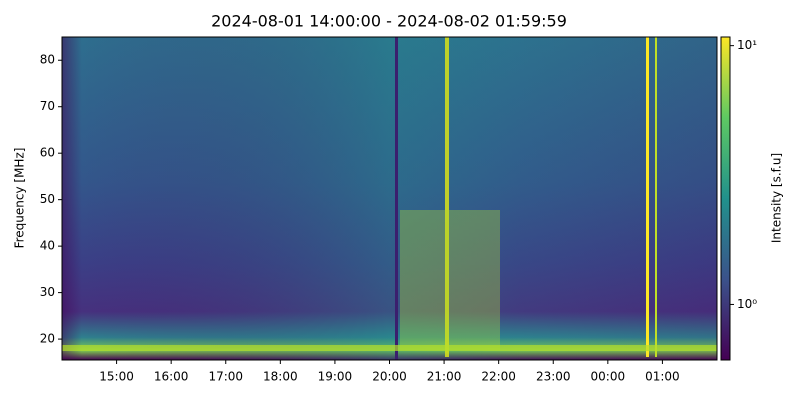  Describe the element at coordinates (498, 377) in the screenshot. I see `x-tick-label: 22:00` at that location.